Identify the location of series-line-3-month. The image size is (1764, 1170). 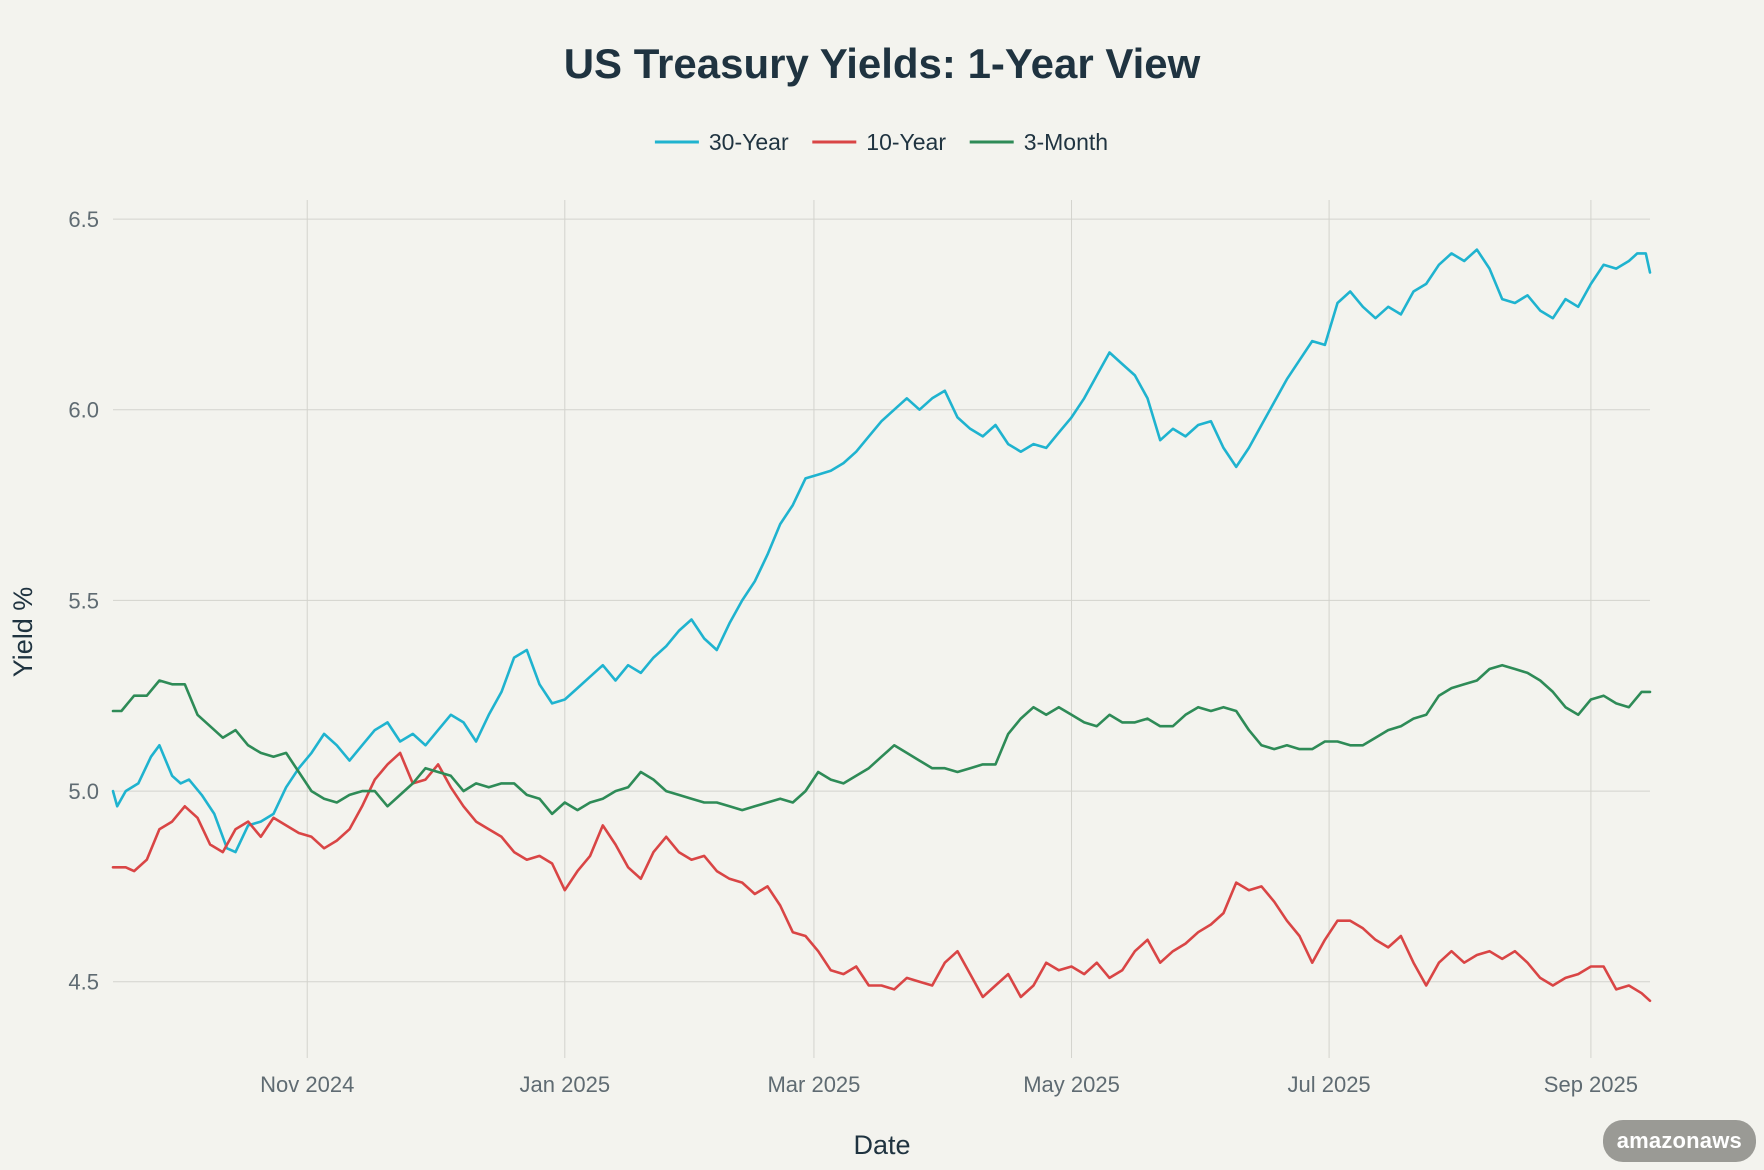
(881, 739).